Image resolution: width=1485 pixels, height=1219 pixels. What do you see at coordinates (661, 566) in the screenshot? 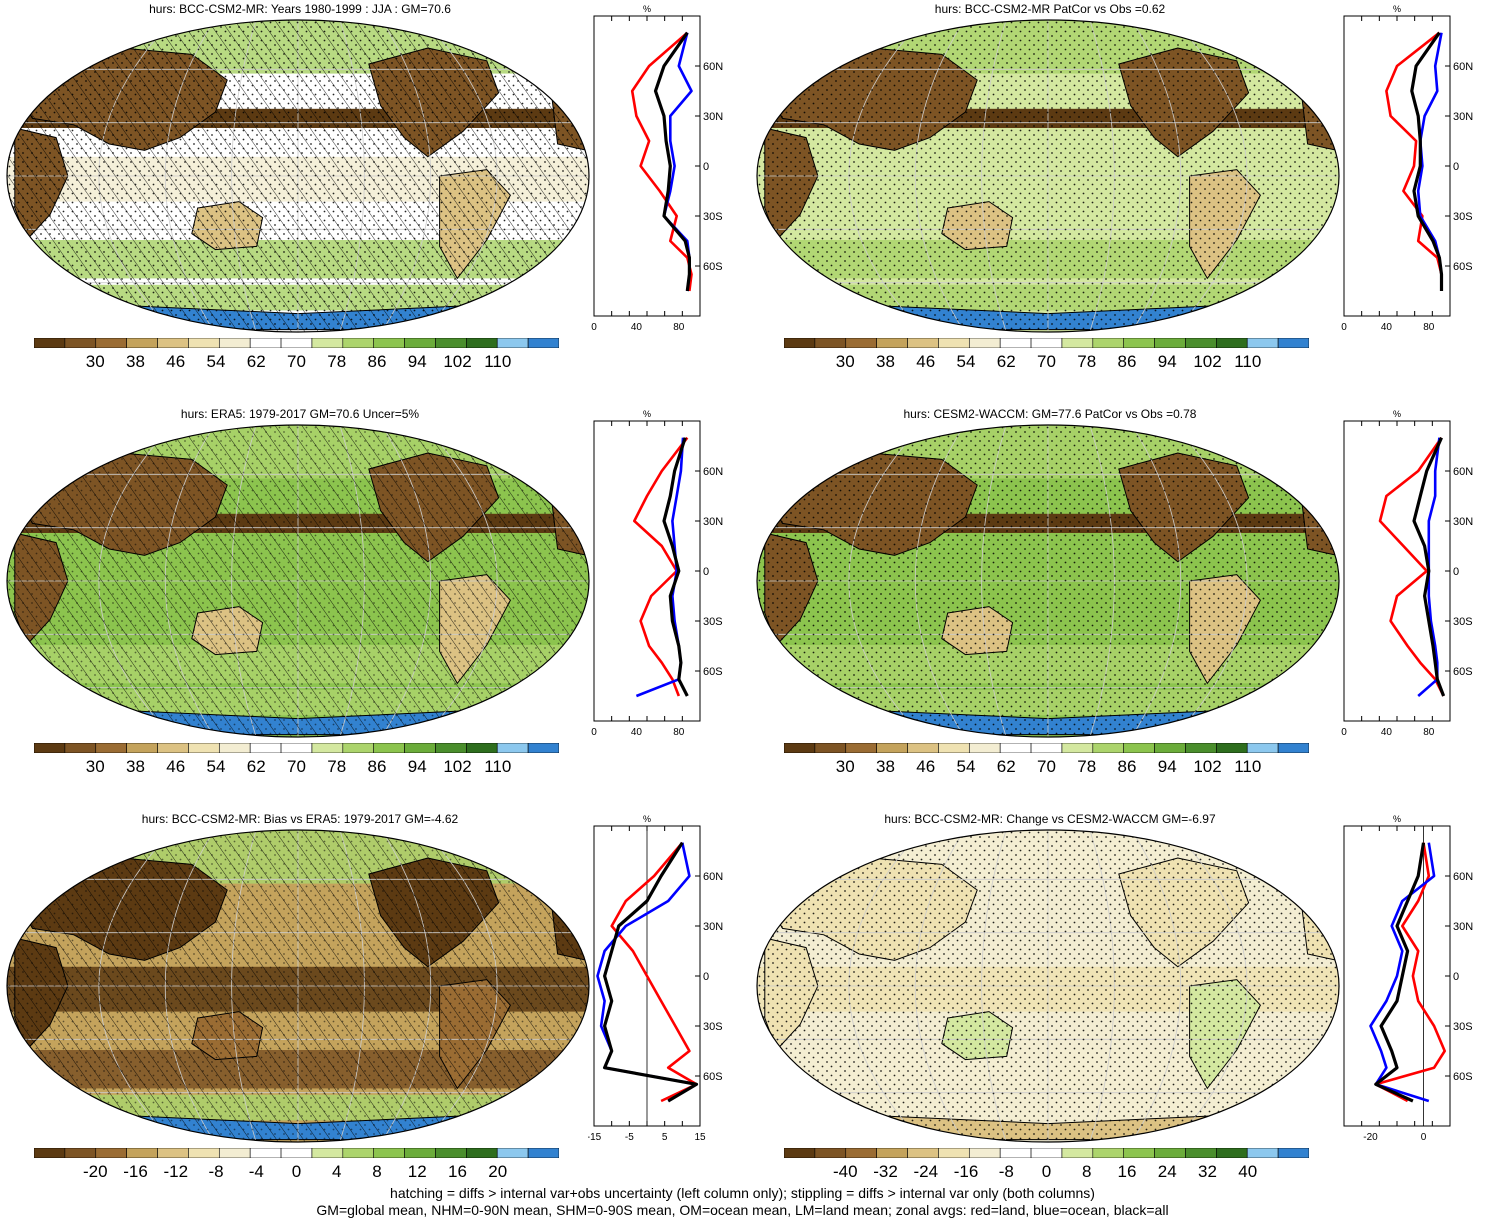
I see `zonal-series-land` at bounding box center [661, 566].